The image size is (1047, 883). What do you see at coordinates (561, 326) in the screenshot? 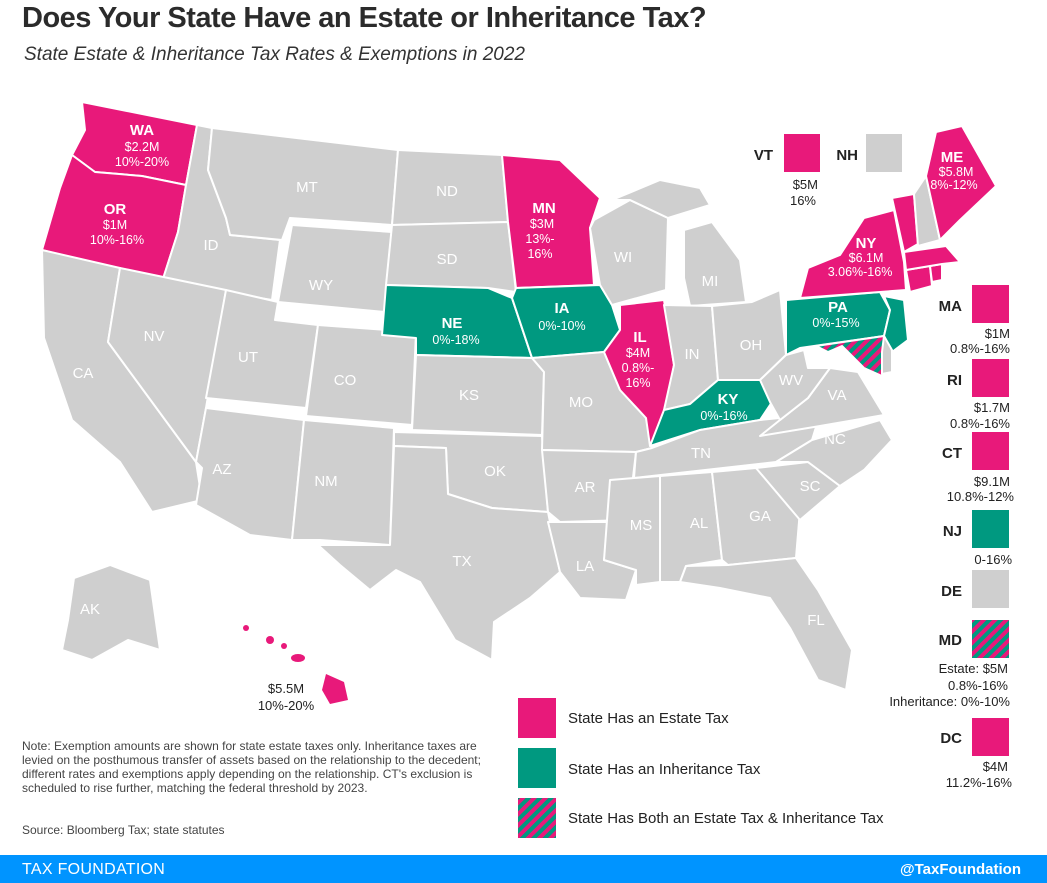
I see `map-text-label: 0%-10%` at bounding box center [561, 326].